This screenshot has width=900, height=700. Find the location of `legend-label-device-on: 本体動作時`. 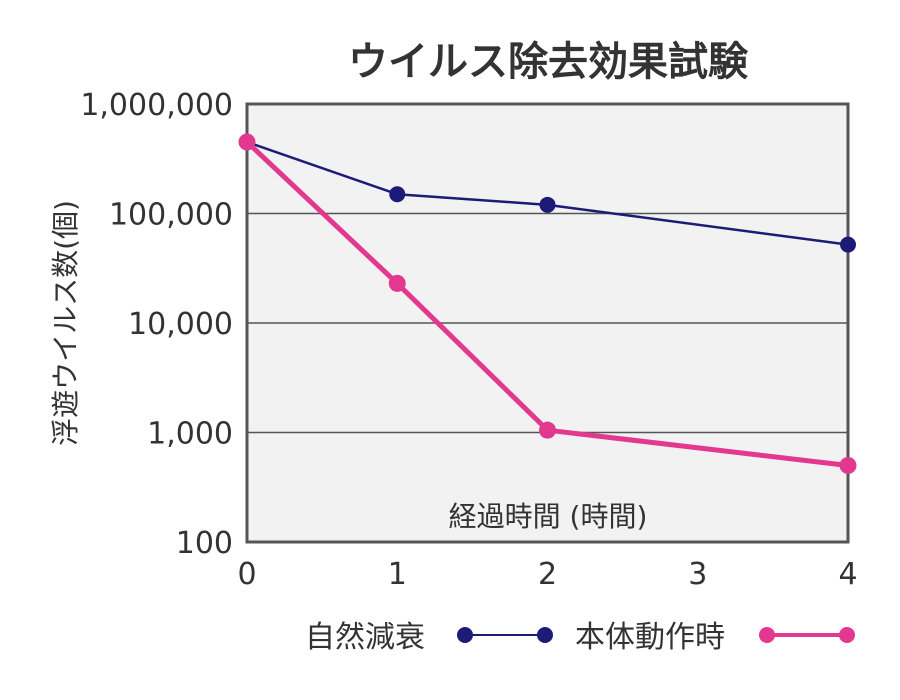

legend-label-device-on: 本体動作時 is located at coordinates (650, 637).